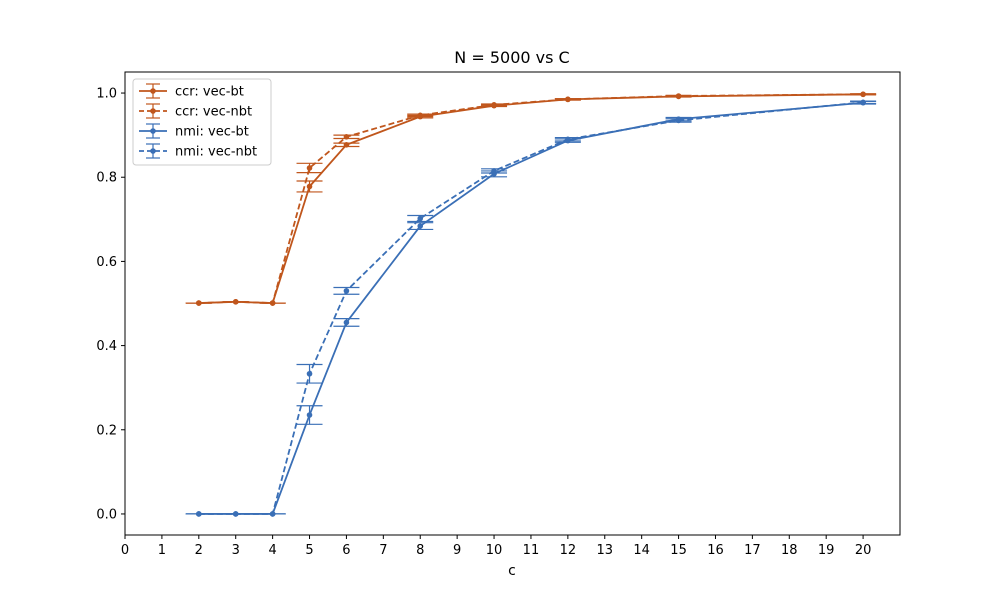 The width and height of the screenshot is (1000, 600). I want to click on y-tick-label: 1.0, so click(106, 94).